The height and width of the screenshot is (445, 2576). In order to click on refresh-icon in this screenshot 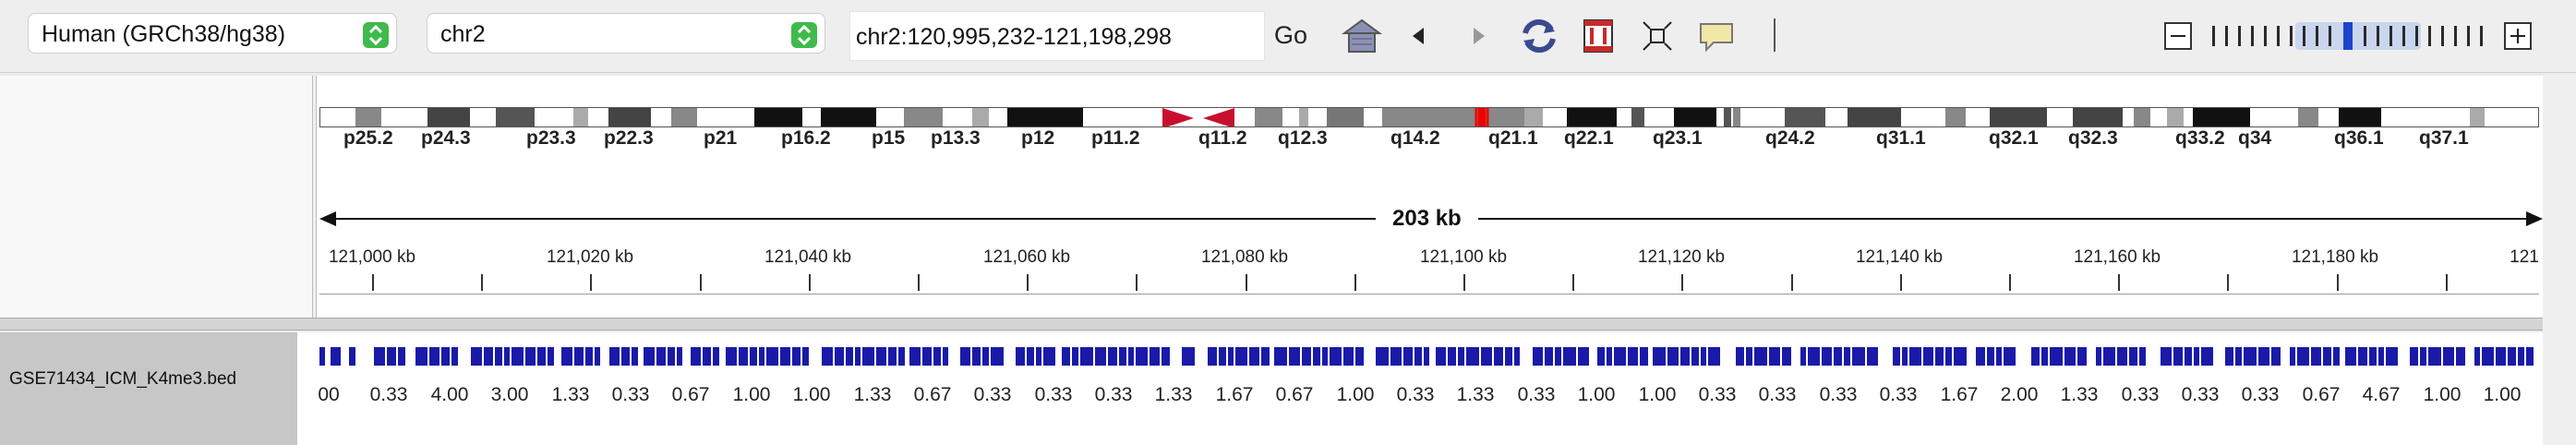, I will do `click(1539, 36)`.